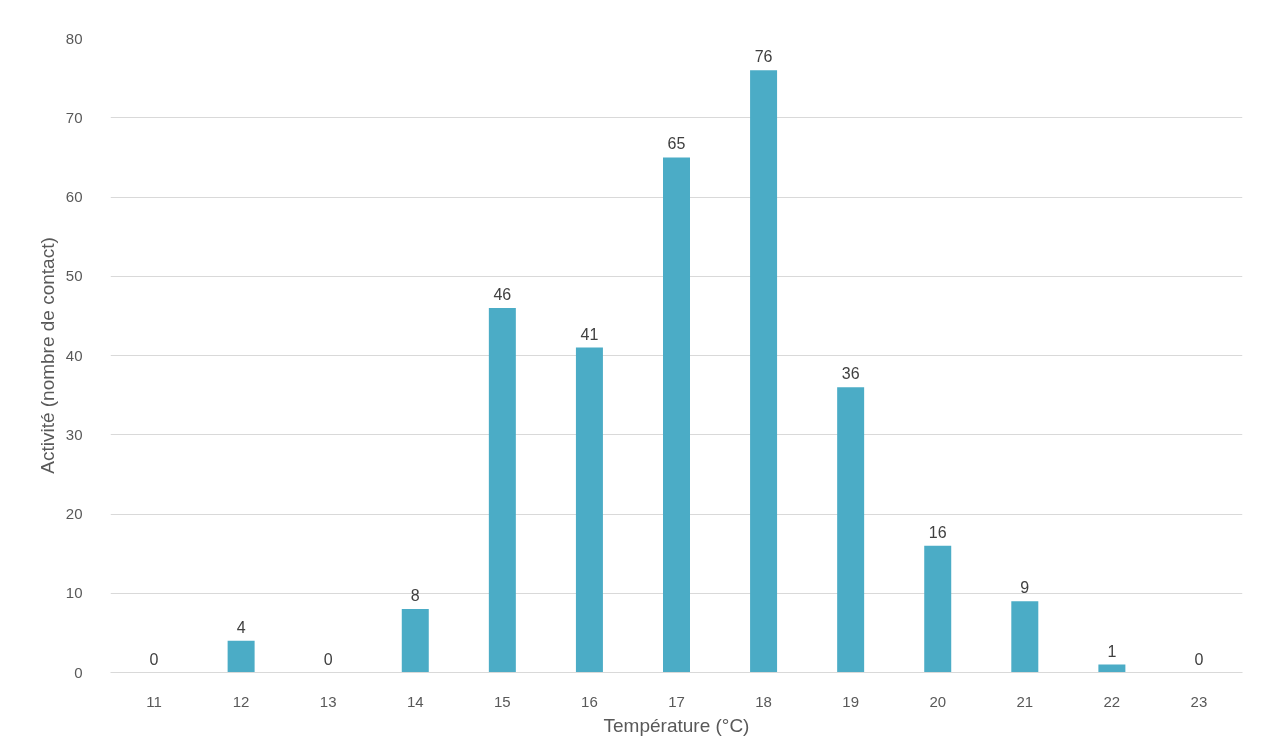 Image resolution: width=1264 pixels, height=742 pixels. I want to click on y-tick-label: 10, so click(74, 593).